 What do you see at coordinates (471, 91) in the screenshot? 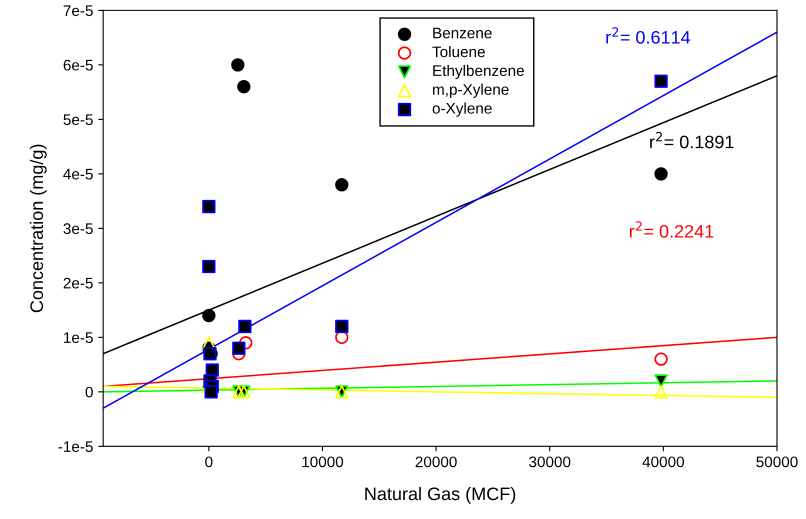
I see `legend-label: m,p-Xylene` at bounding box center [471, 91].